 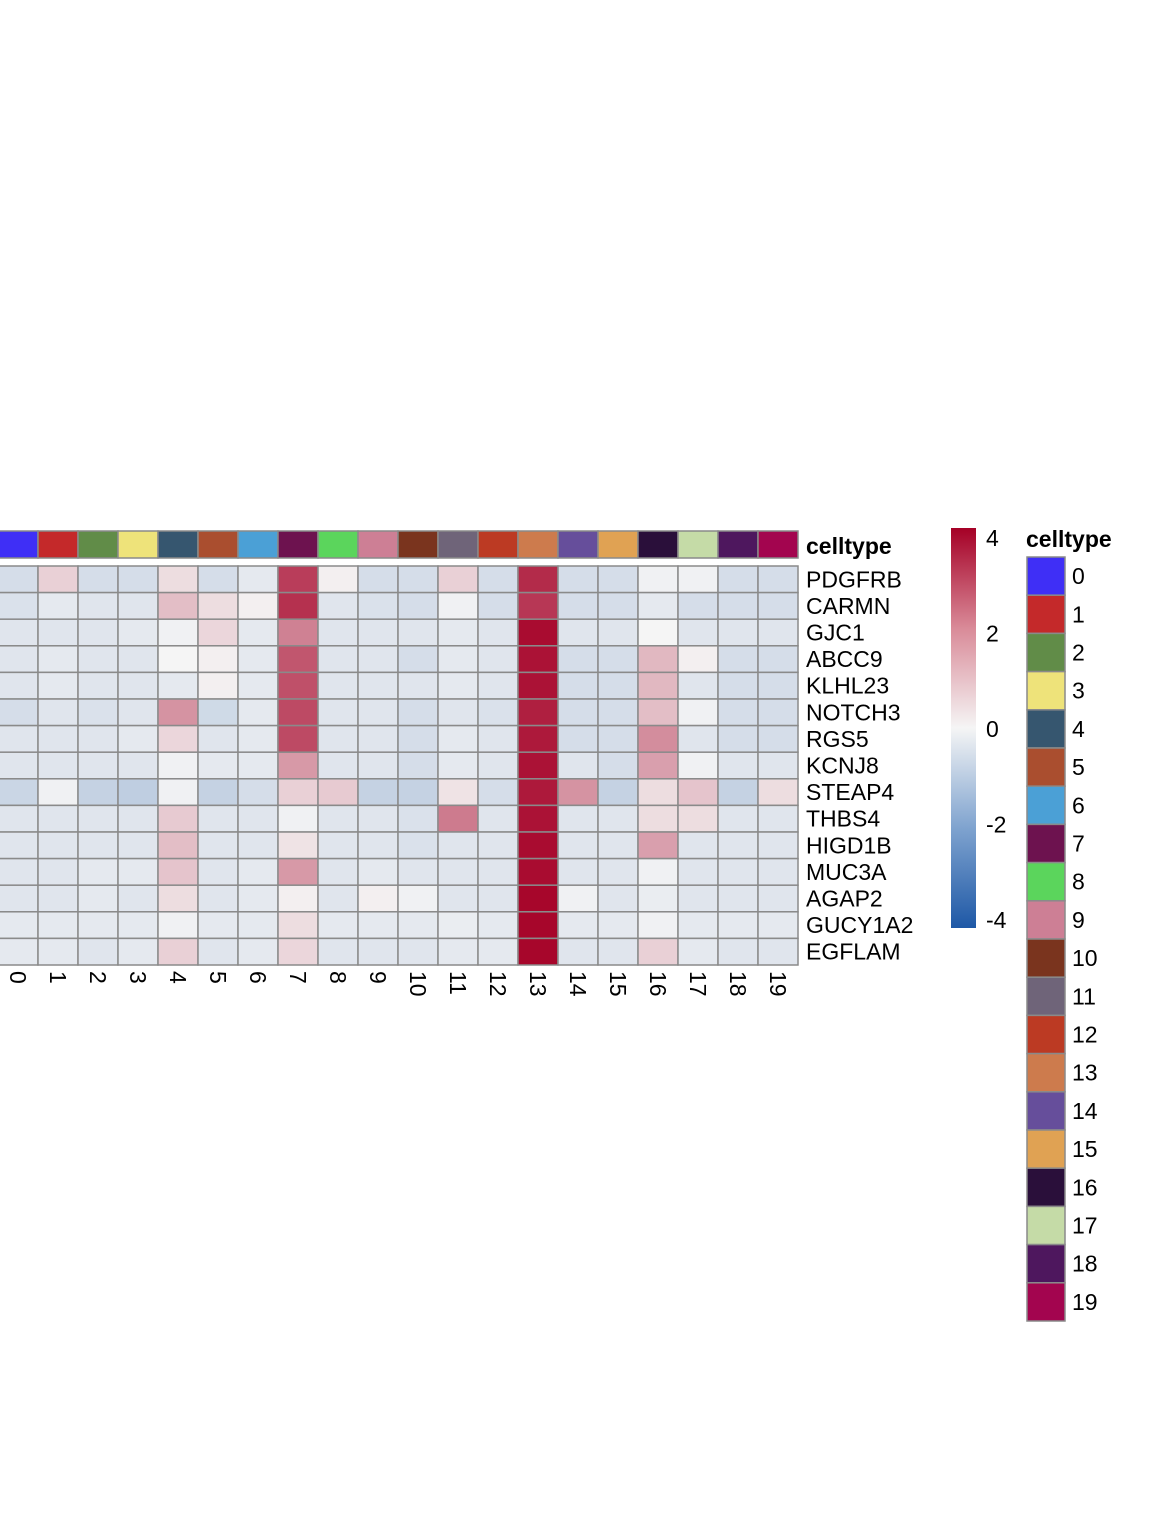 I want to click on column-labels: 0 1 2 3 4 5 6 7 8 9 10 11 12 13 14 15 16 17 18 19, so click(x=398, y=984).